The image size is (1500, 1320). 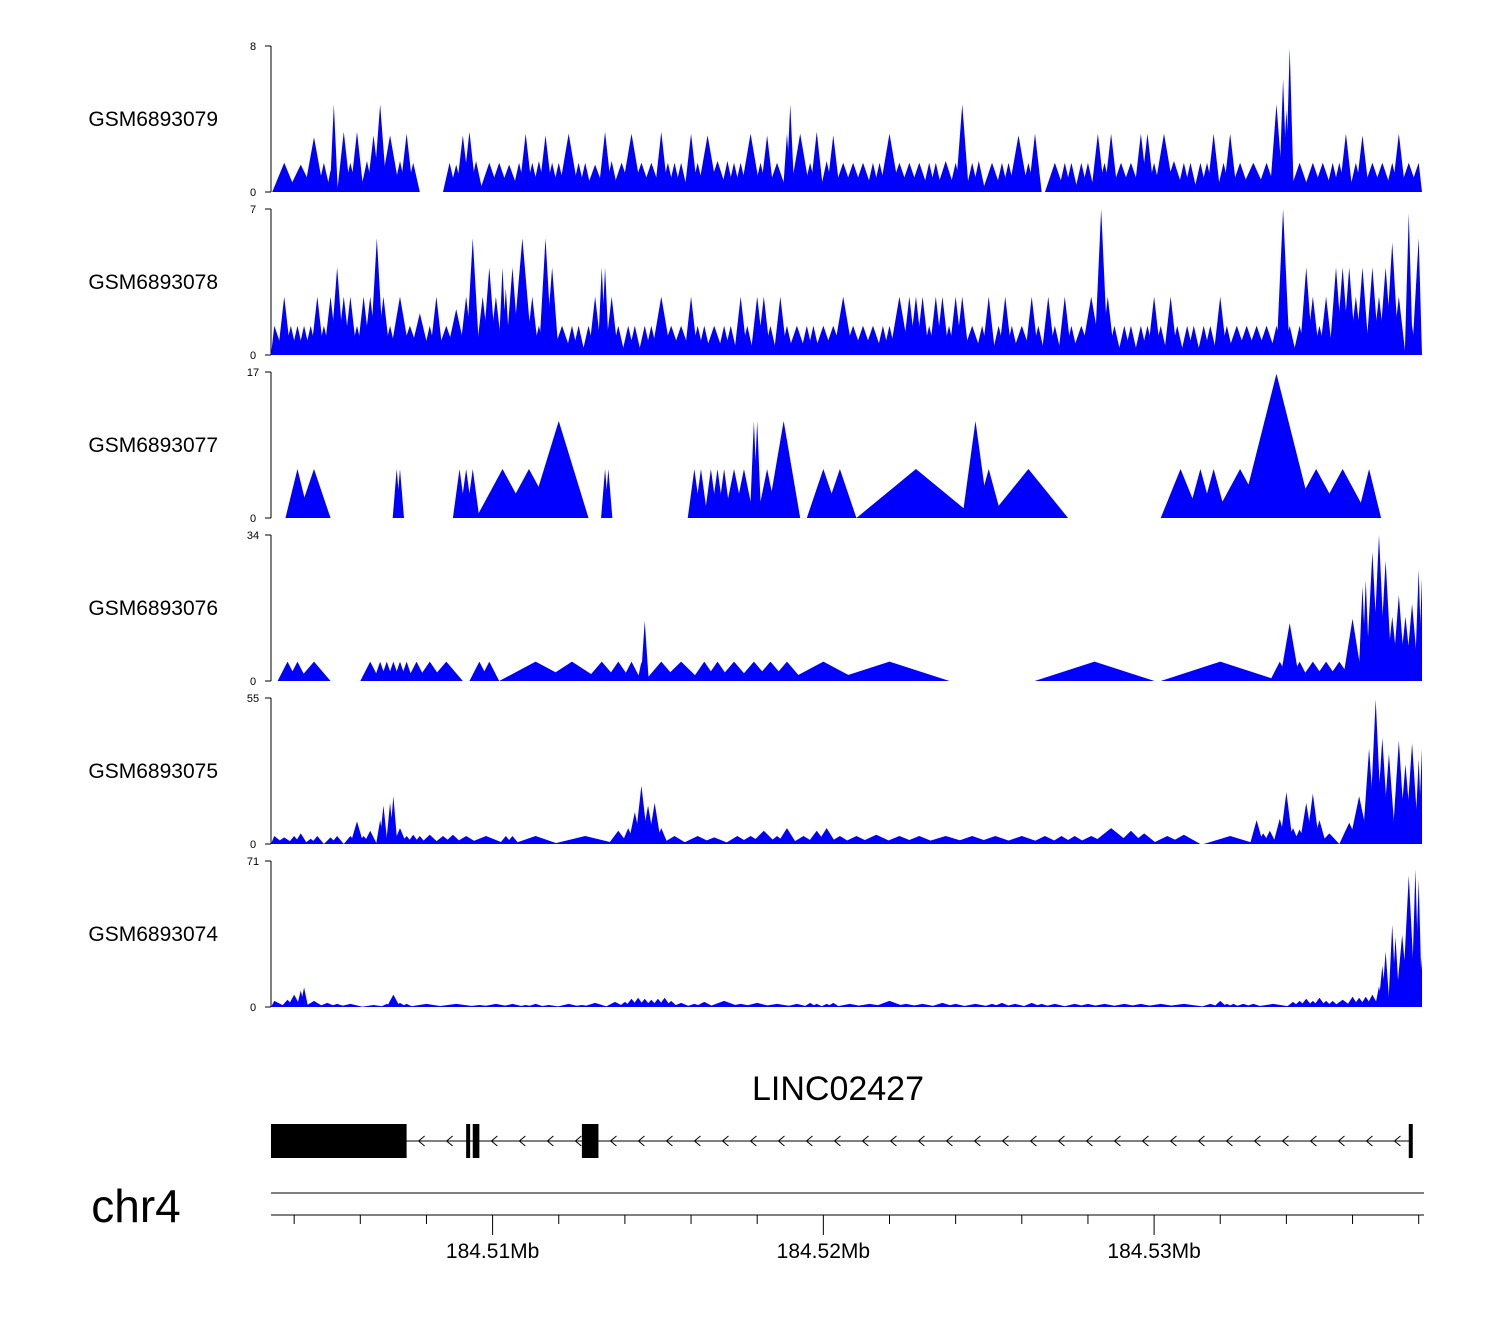 What do you see at coordinates (838, 1089) in the screenshot?
I see `gene-name-label: LINC02427` at bounding box center [838, 1089].